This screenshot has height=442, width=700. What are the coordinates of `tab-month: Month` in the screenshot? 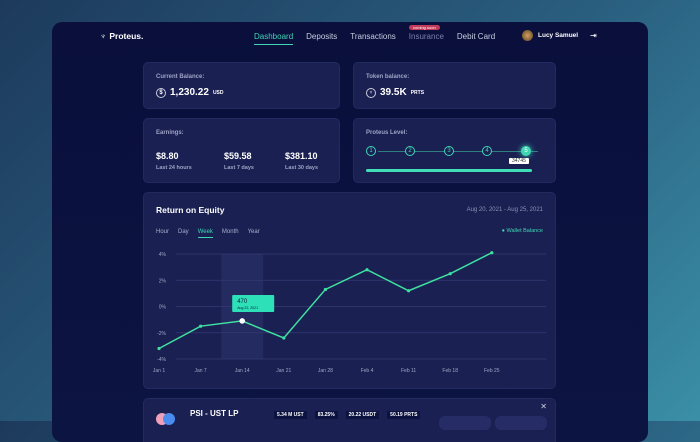 It's located at (230, 232).